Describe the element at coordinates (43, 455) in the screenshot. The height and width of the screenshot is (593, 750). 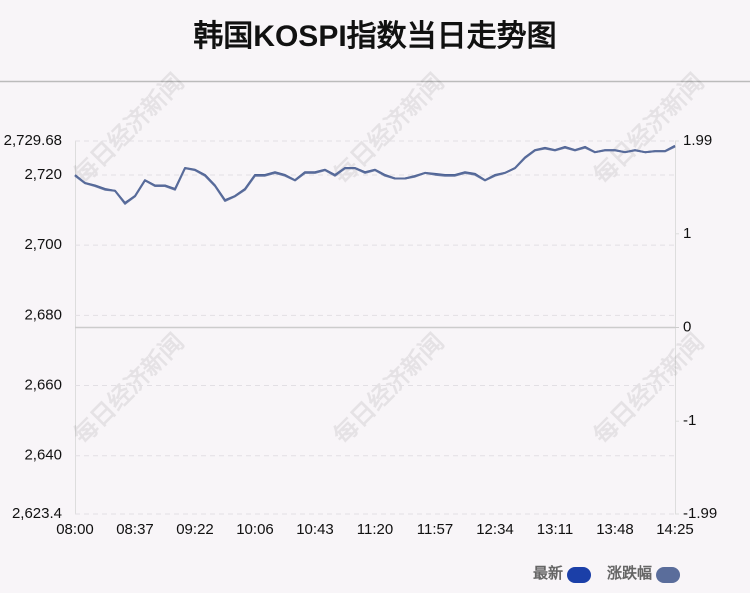
I see `y-tick-label: 2,640` at that location.